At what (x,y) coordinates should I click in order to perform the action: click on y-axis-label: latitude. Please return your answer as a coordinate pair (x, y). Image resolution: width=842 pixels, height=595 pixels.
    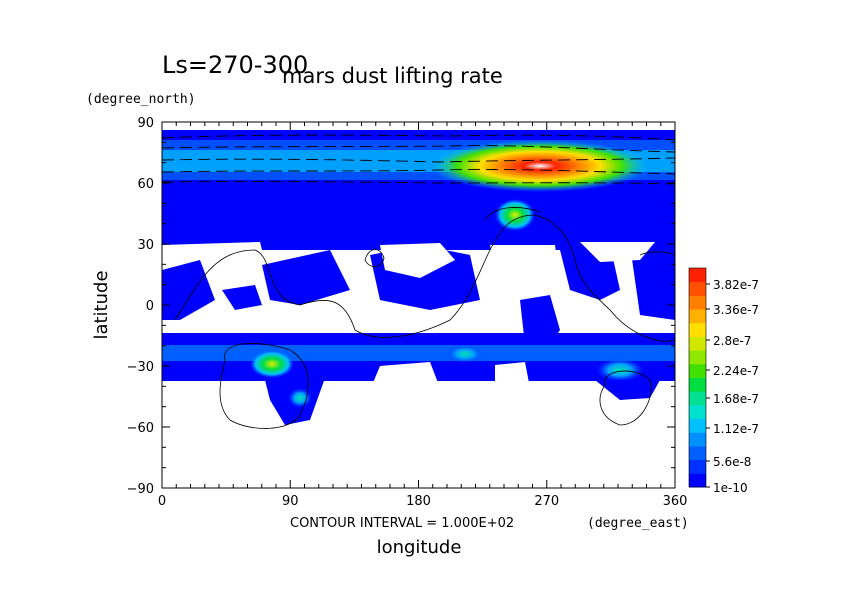
    Looking at the image, I should click on (101, 304).